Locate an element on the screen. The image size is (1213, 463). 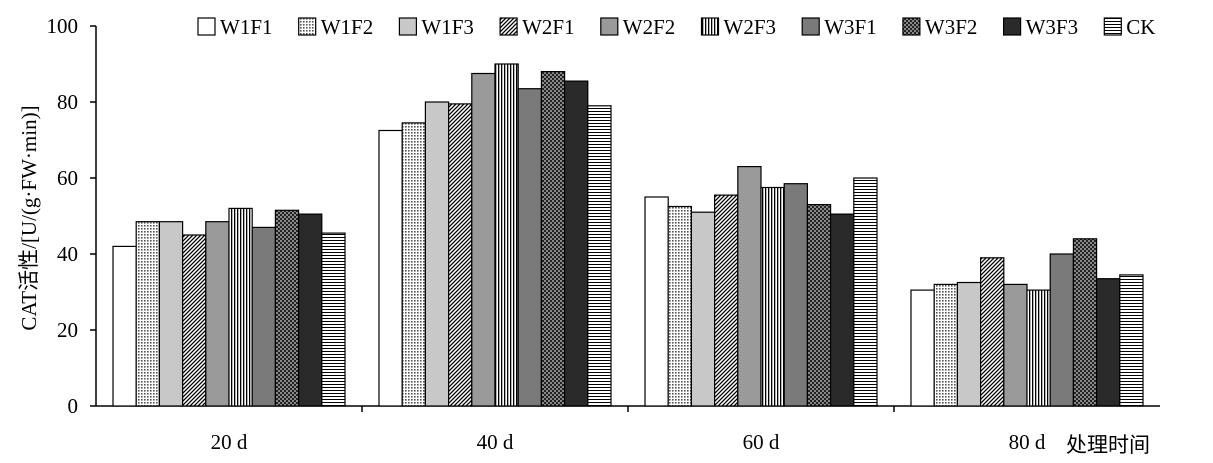
legend-swatch-w1f3 is located at coordinates (407, 26).